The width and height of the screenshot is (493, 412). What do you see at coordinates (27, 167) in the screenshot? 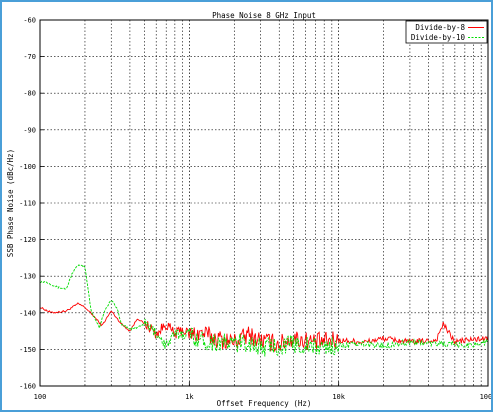
I see `y-tick-label: -100` at bounding box center [27, 167].